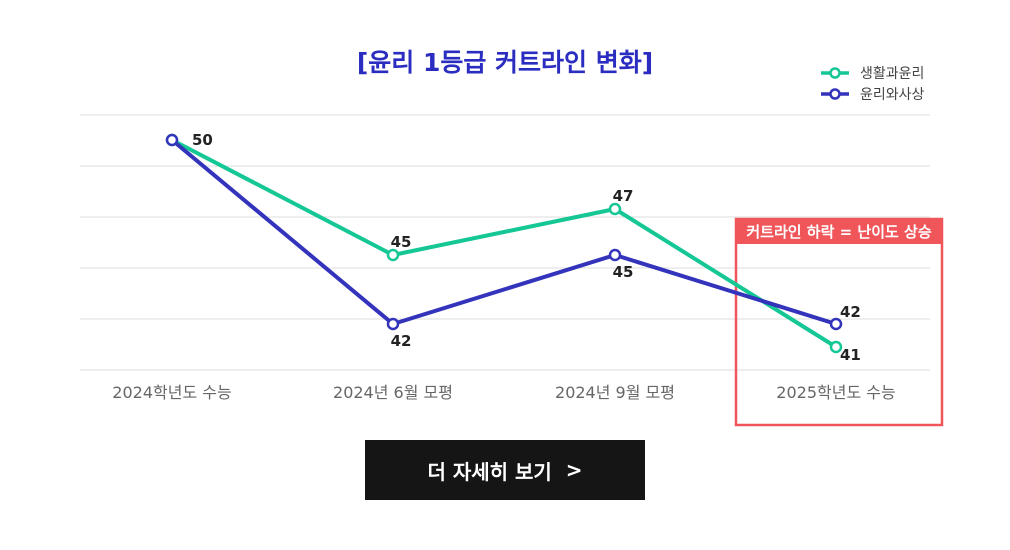 Image resolution: width=1010 pixels, height=550 pixels. Describe the element at coordinates (202, 140) in the screenshot. I see `data-label: 50` at that location.